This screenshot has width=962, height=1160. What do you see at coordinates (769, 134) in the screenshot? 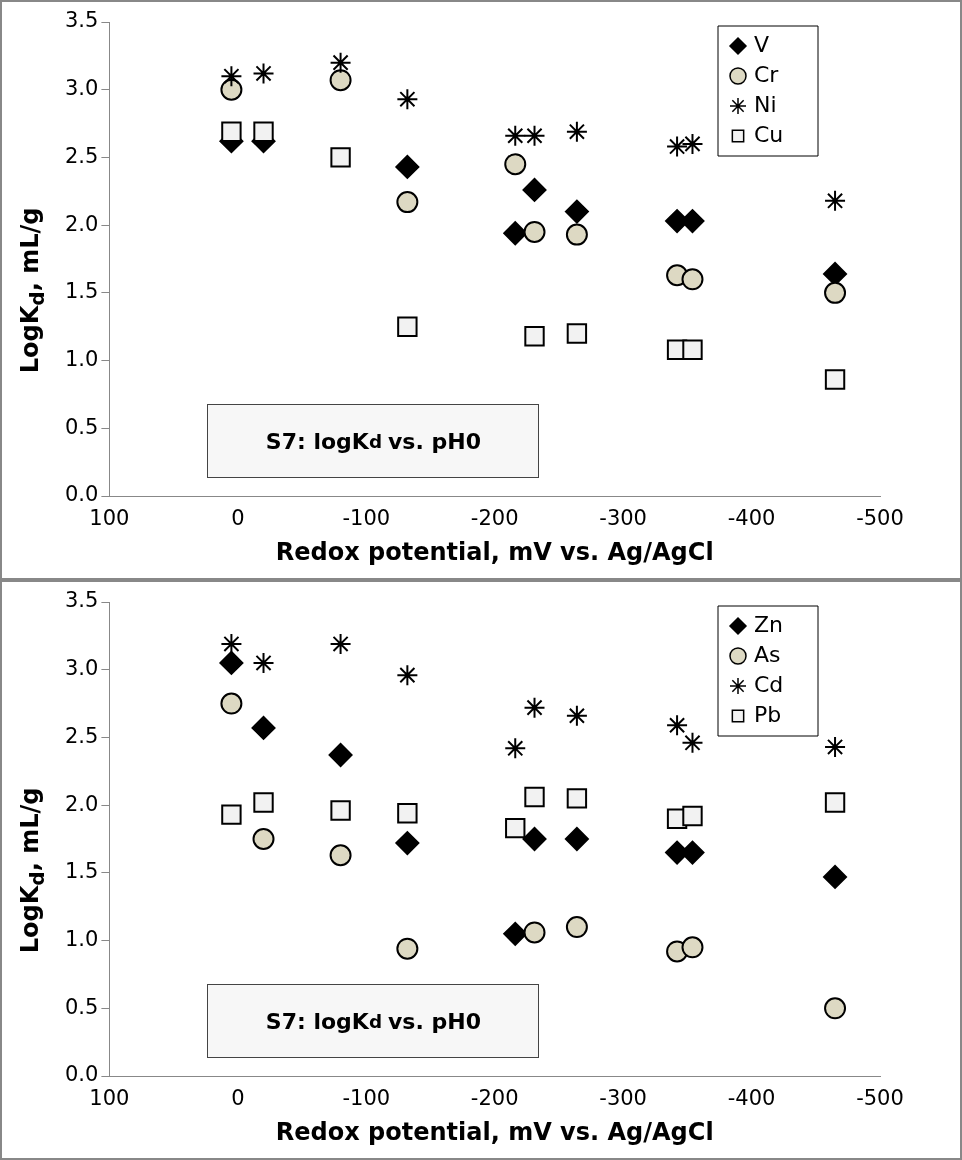
I see `legend-label: Cu` at bounding box center [769, 134].